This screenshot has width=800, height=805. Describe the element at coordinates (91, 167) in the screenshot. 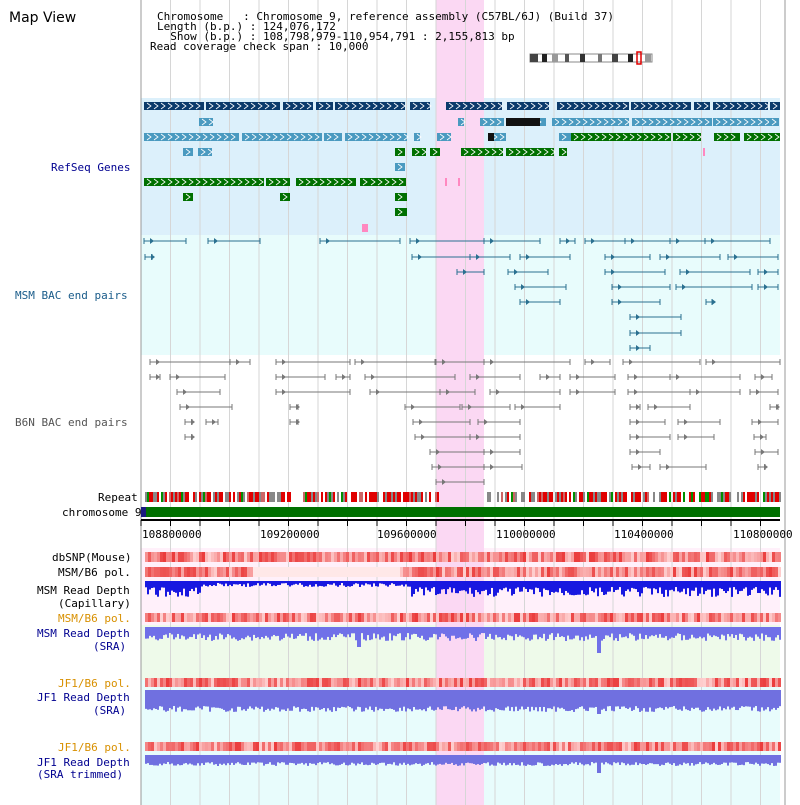

I see `track-label-refseq: RefSeq Genes` at that location.